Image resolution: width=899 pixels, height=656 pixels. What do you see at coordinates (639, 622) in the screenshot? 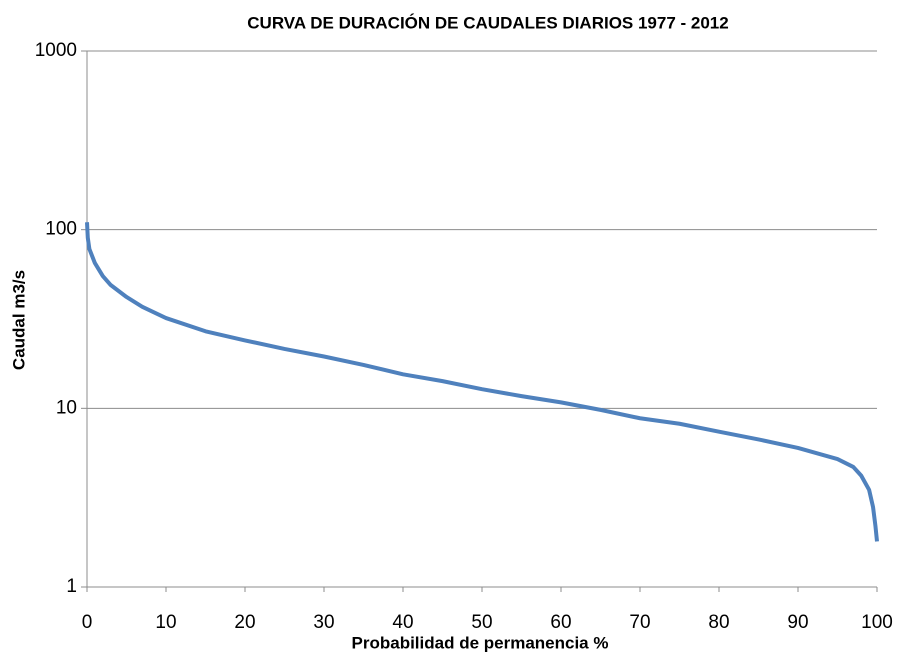
I see `x-tick-label: 70` at bounding box center [639, 622].